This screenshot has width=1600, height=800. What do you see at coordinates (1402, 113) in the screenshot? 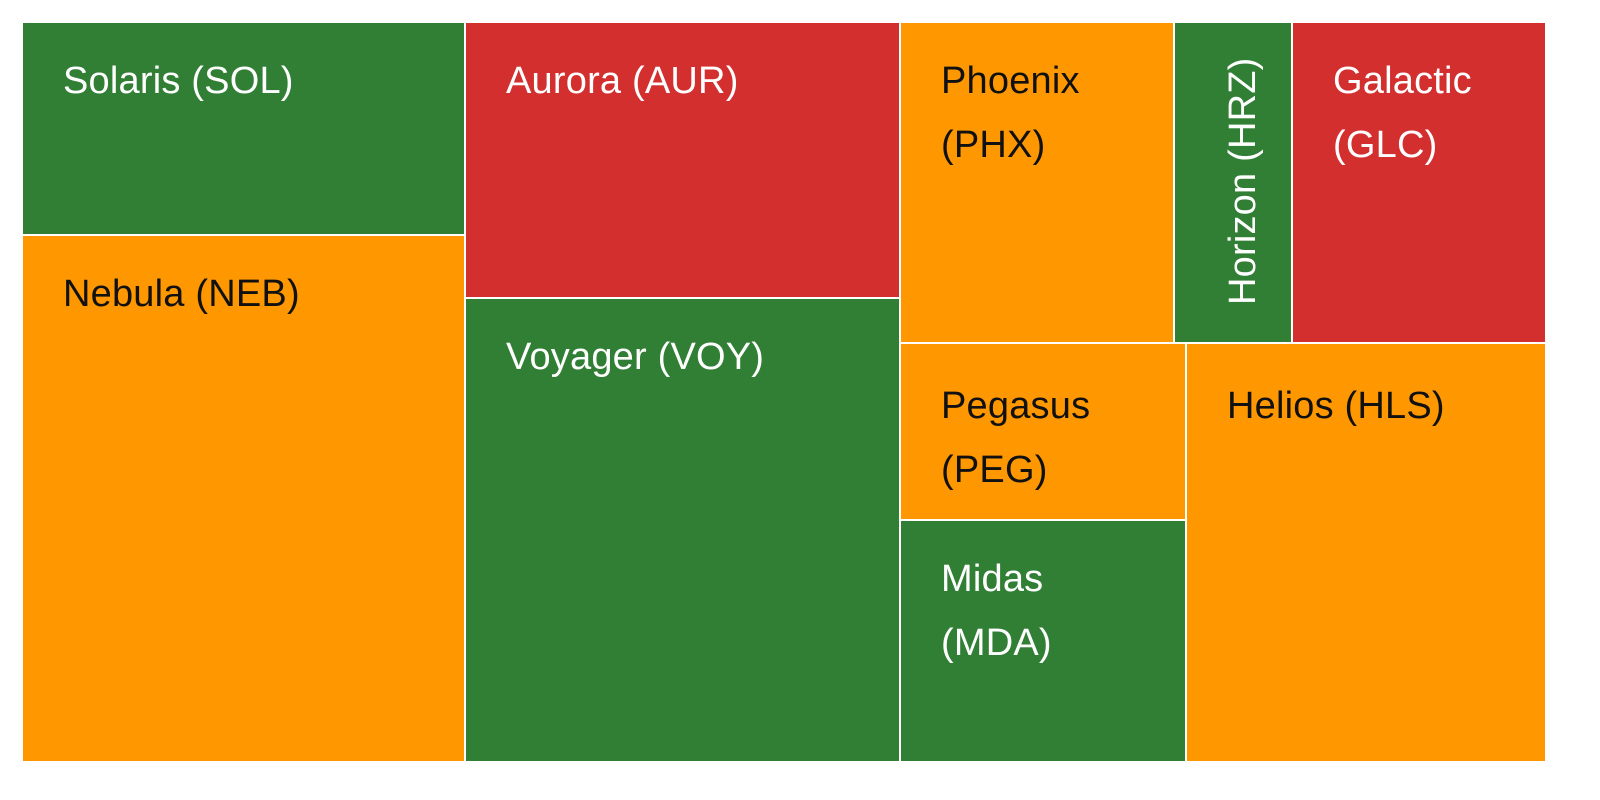
I see `treemap-tile-label: Galactic (GLC)` at bounding box center [1402, 113].